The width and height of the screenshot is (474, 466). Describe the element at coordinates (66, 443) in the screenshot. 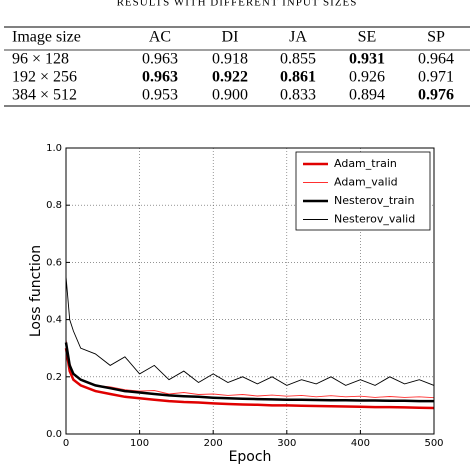

I see `x-tick-label: 0` at that location.